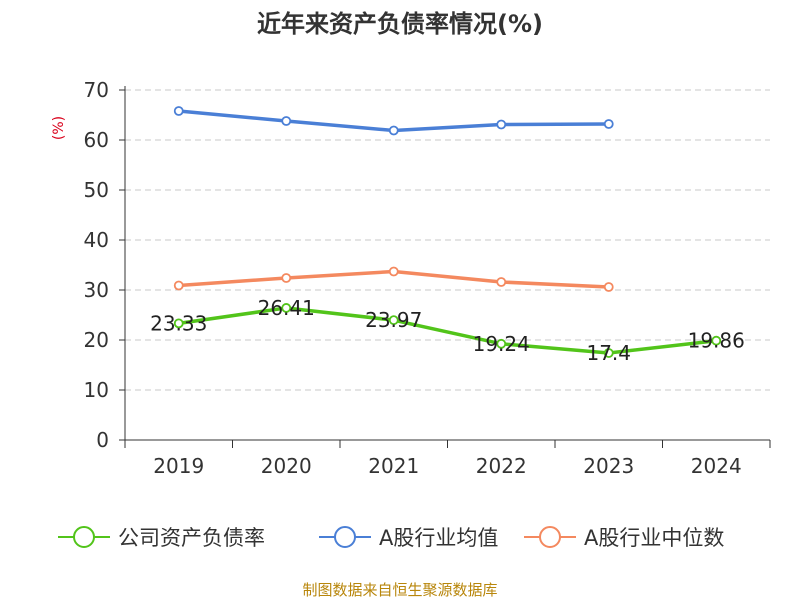 This screenshot has width=800, height=600. Describe the element at coordinates (438, 538) in the screenshot. I see `legend-label: A股行业均值` at that location.